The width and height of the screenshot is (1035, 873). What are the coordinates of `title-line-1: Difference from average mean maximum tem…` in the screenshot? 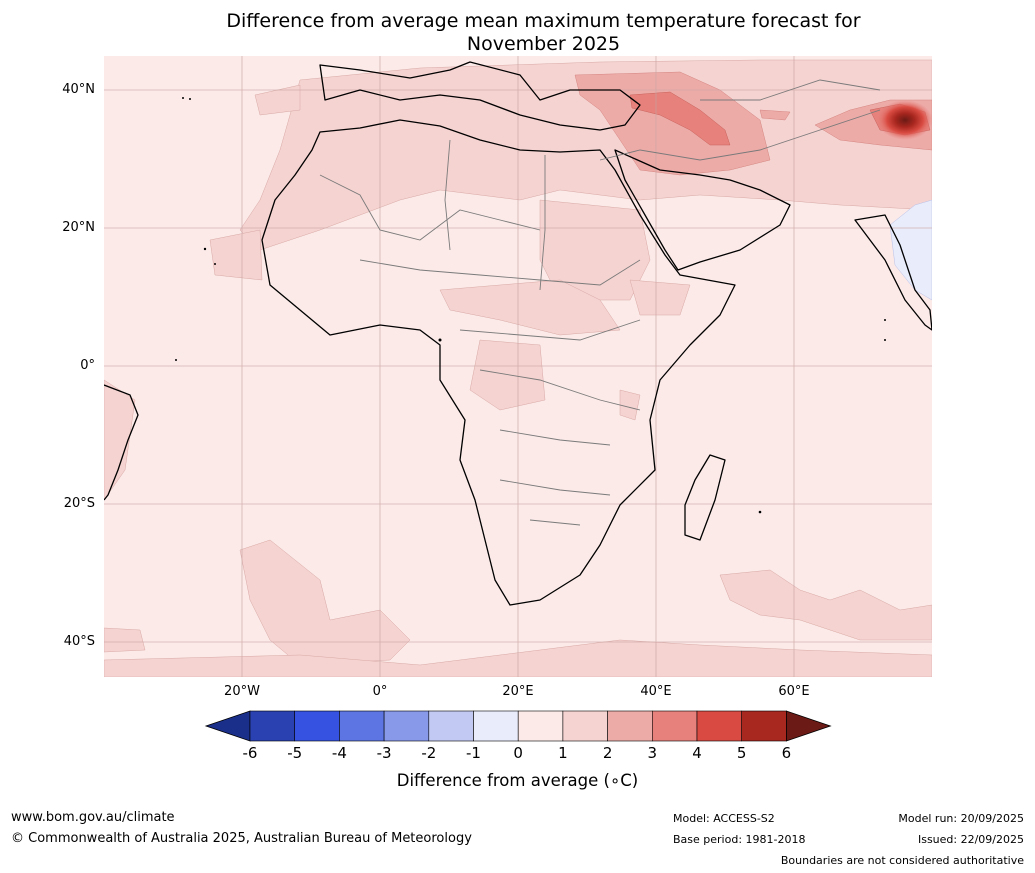 It's located at (543, 21).